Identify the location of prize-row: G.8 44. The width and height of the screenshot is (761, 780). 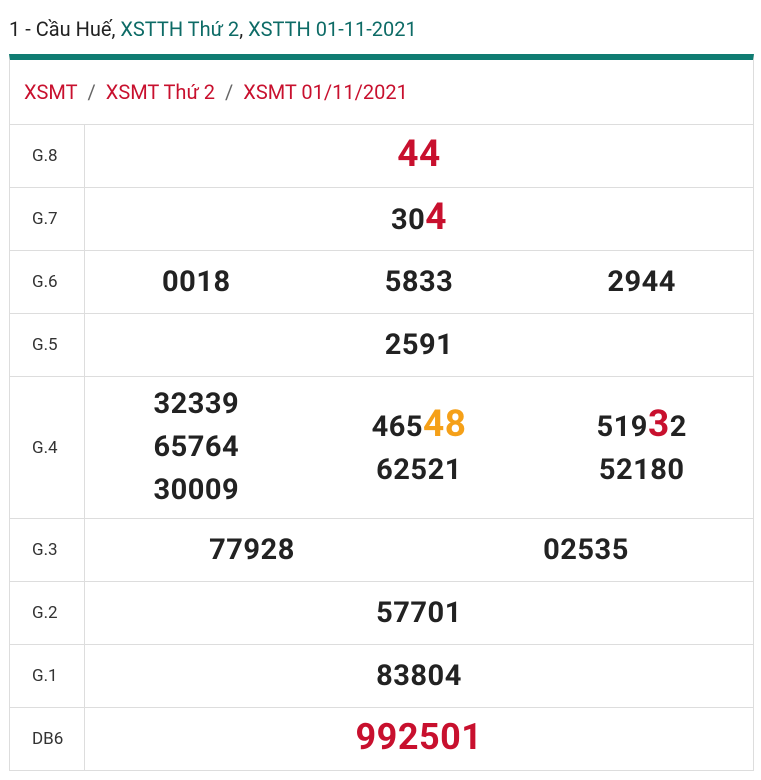
(381, 156).